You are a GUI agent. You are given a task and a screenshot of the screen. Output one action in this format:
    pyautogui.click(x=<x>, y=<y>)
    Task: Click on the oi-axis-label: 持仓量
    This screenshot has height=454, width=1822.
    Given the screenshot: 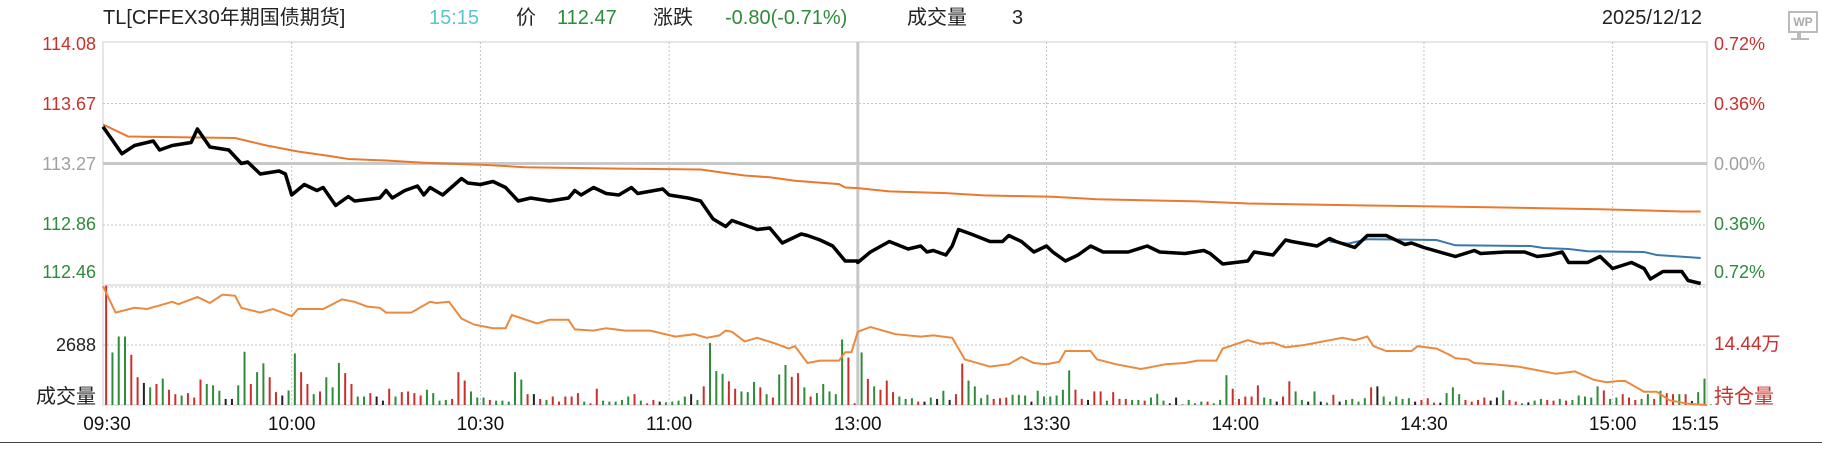 What is the action you would take?
    pyautogui.click(x=1744, y=397)
    